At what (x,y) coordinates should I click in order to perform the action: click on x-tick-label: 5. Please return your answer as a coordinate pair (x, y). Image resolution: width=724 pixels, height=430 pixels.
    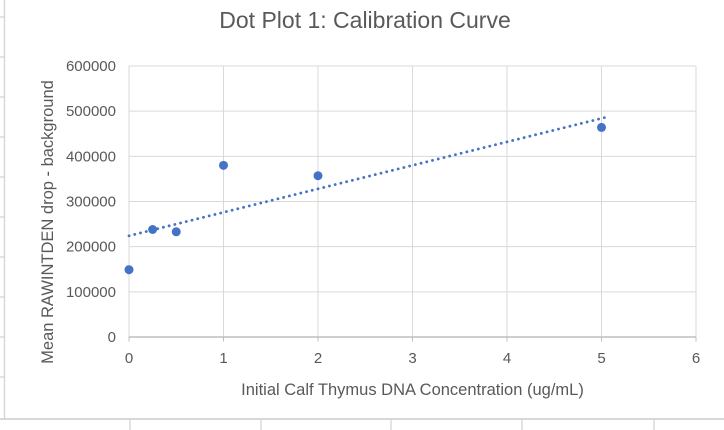
    Looking at the image, I should click on (601, 358).